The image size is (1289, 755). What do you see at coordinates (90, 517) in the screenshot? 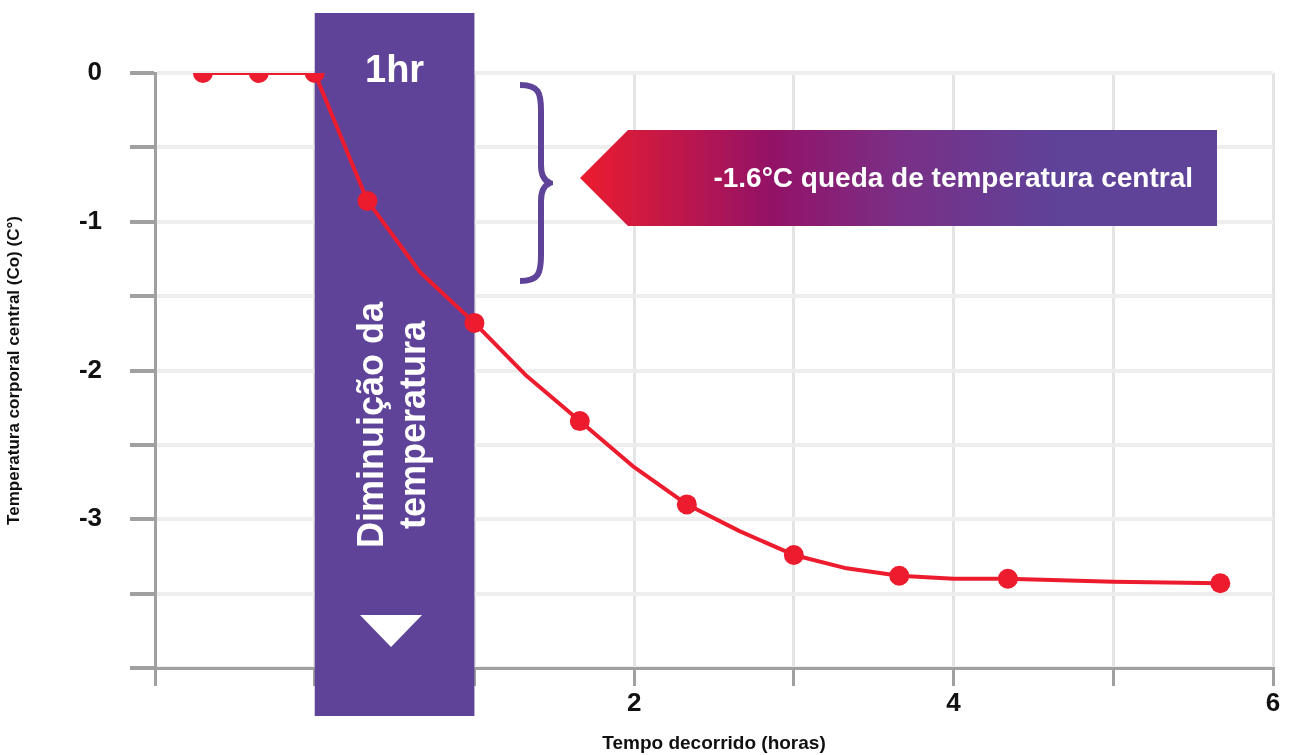
I see `y-tick-label: -3` at bounding box center [90, 517].